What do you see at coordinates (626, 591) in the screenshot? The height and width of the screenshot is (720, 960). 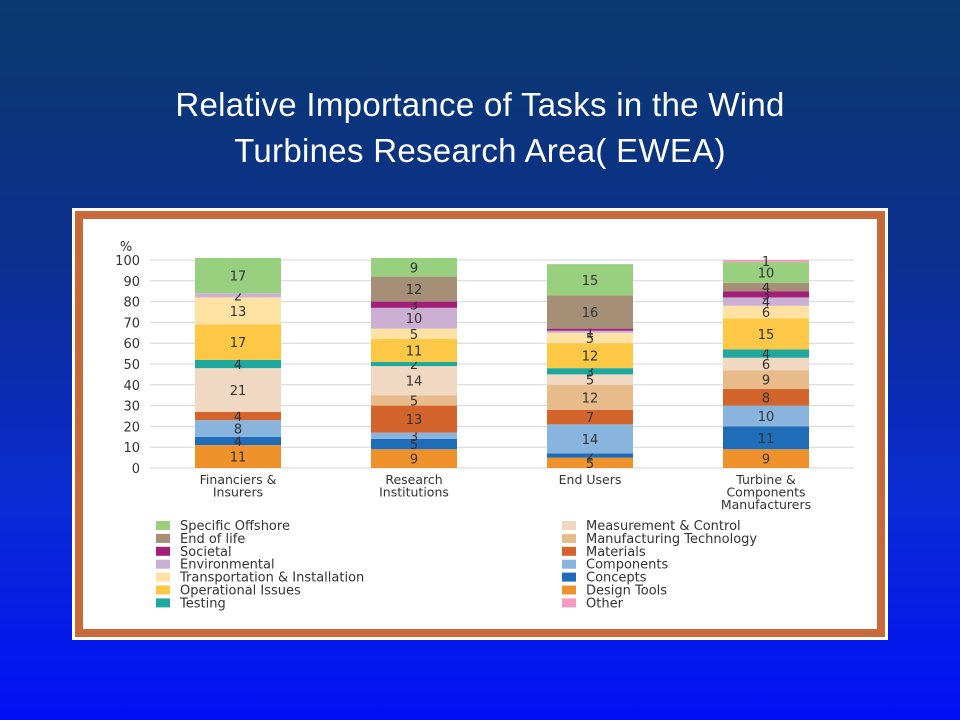 I see `legend-label: Design Tools` at bounding box center [626, 591].